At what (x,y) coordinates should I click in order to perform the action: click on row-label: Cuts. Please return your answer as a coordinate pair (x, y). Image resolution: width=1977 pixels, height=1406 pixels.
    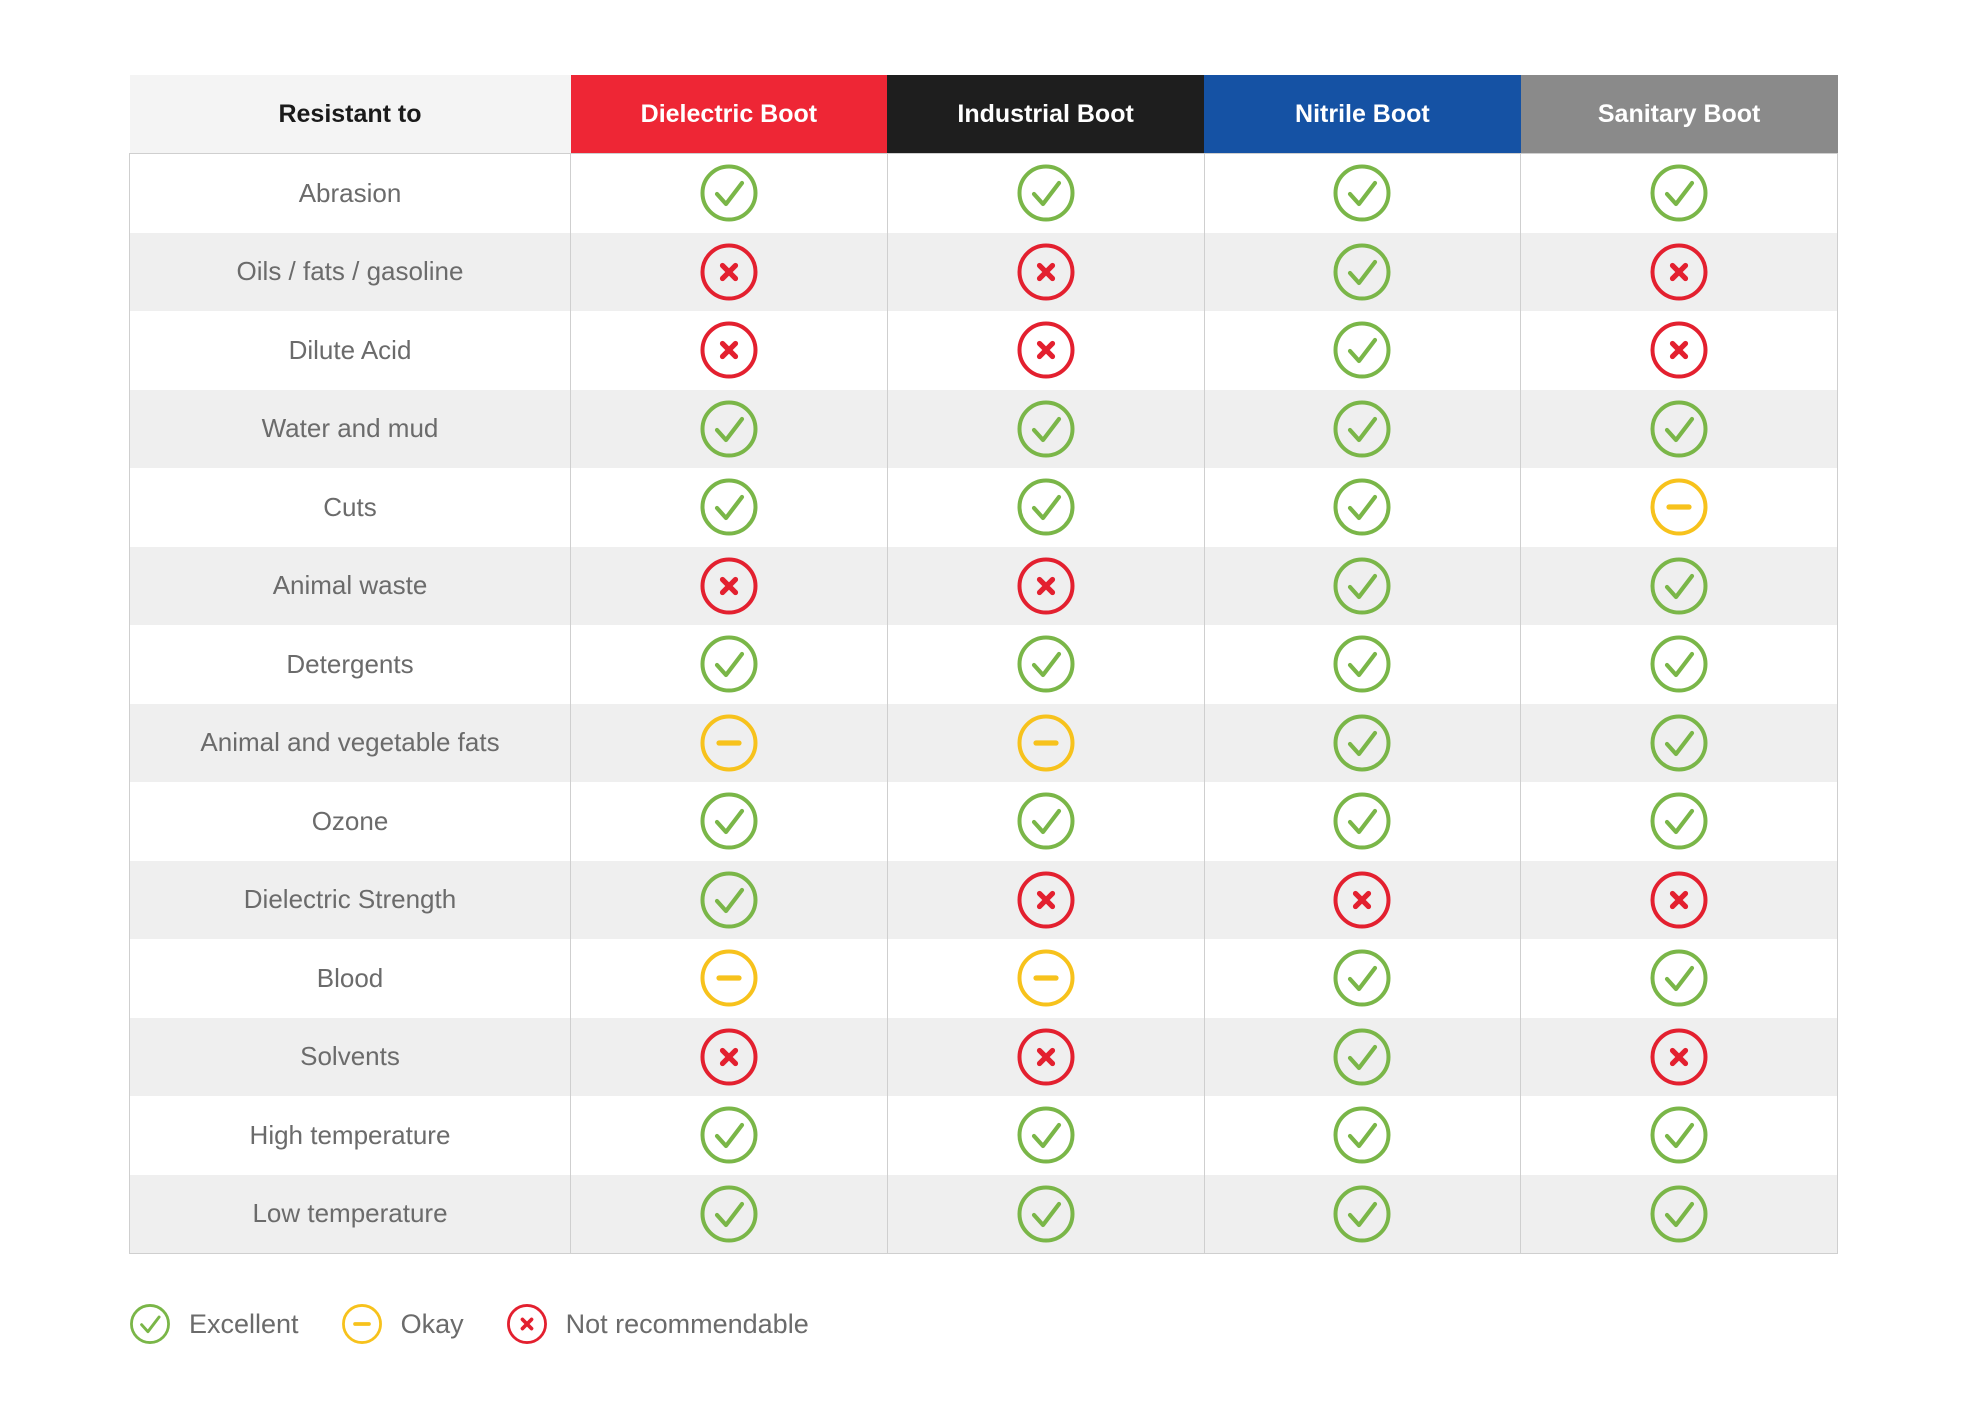
    Looking at the image, I should click on (350, 507).